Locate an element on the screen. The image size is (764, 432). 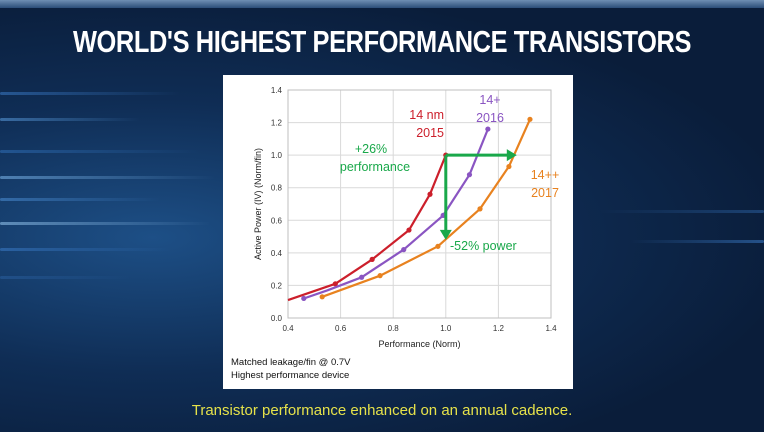
series-label: 14 nm is located at coordinates (426, 115).